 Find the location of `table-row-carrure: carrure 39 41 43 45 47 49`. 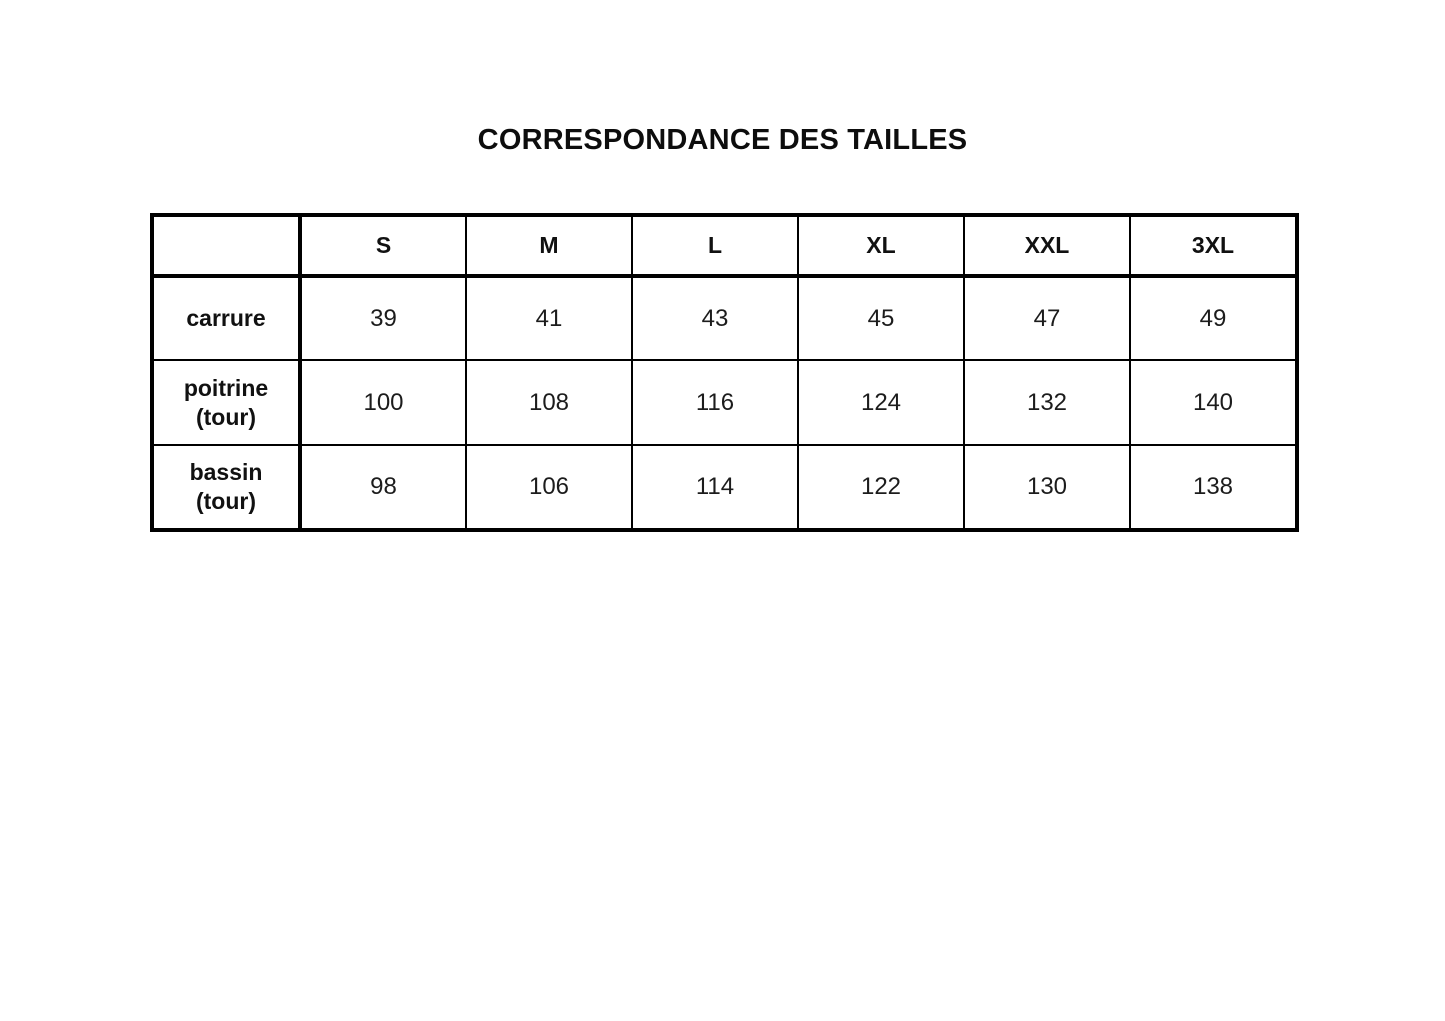

table-row-carrure: carrure 39 41 43 45 47 49 is located at coordinates (724, 318).